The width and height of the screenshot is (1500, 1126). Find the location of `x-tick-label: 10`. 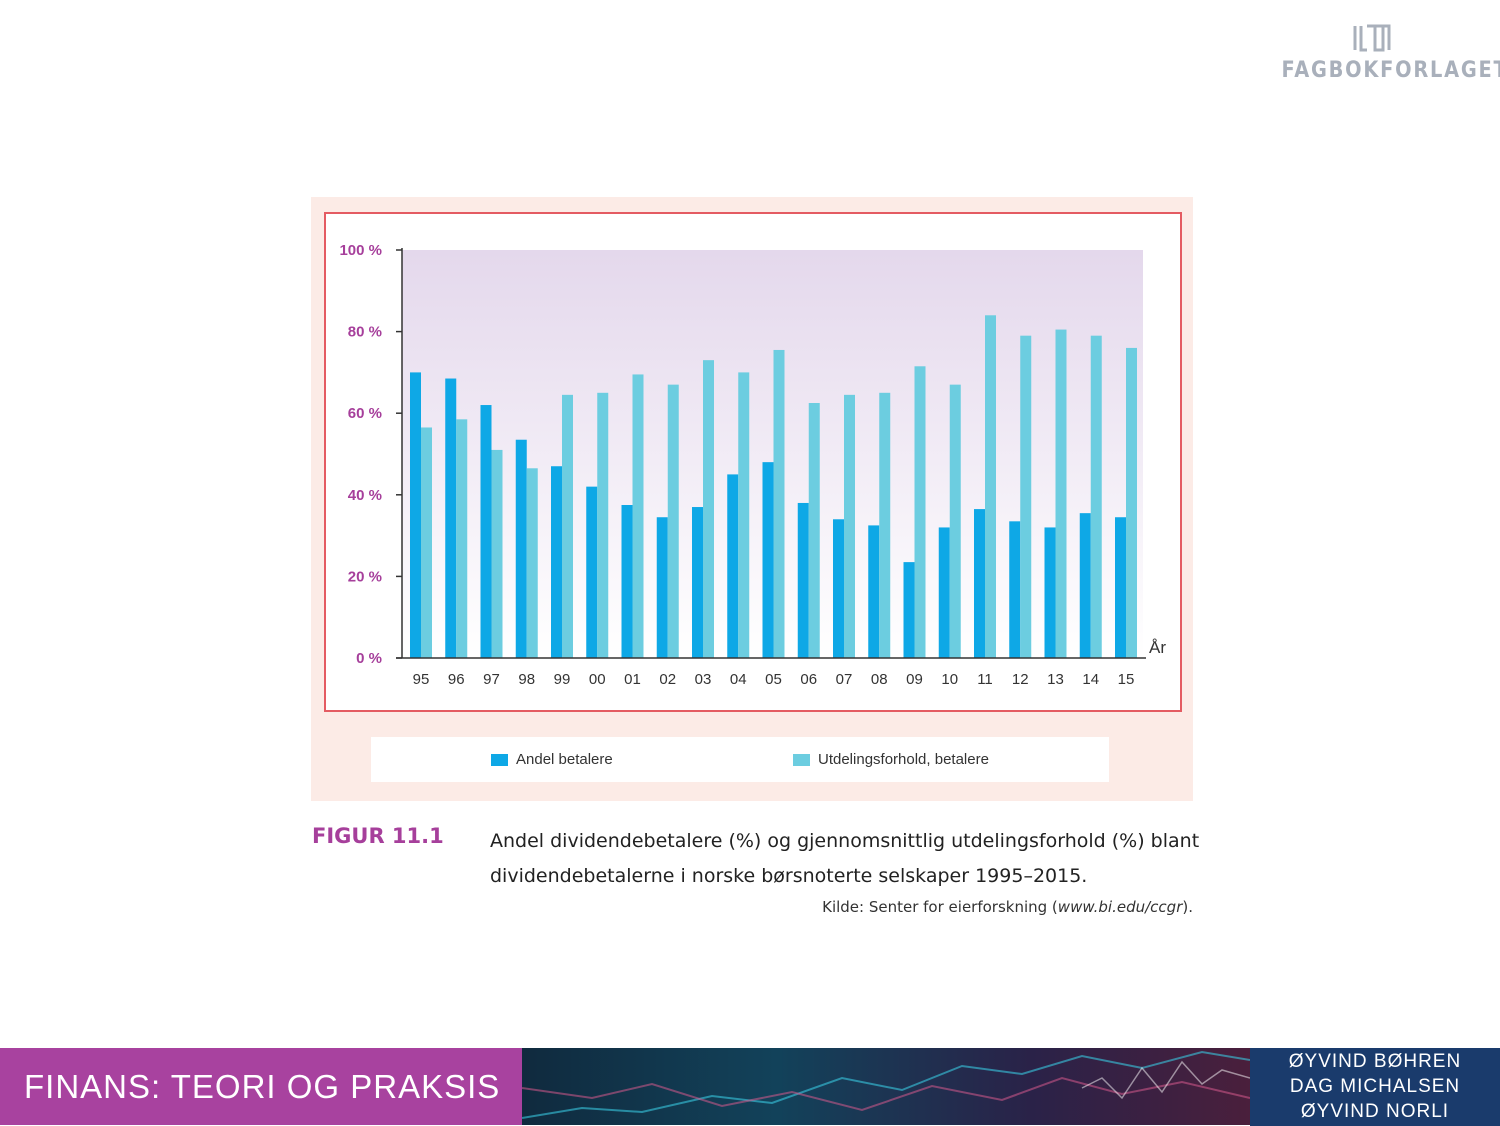

x-tick-label: 10 is located at coordinates (949, 679).